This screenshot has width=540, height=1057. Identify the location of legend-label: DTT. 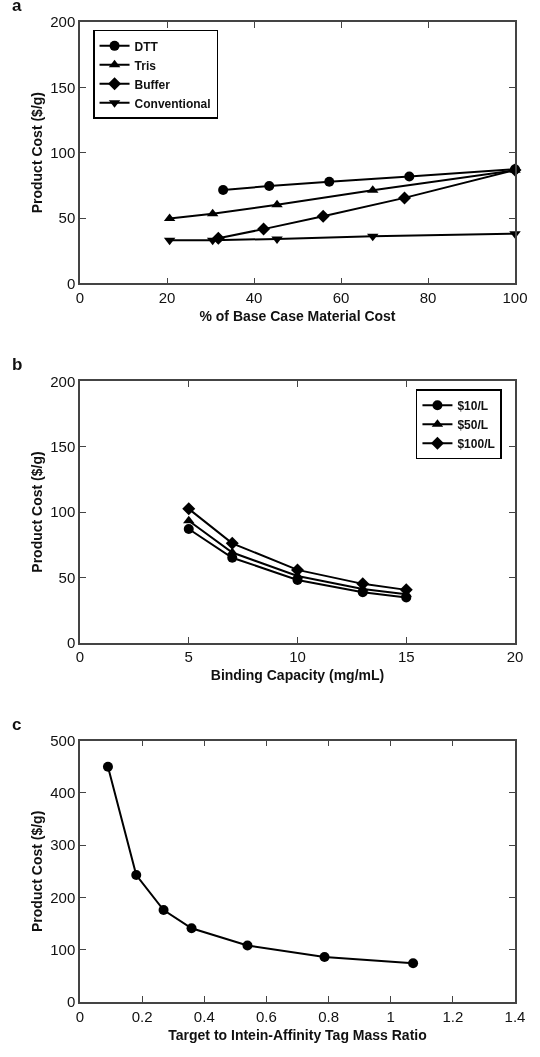
(146, 46).